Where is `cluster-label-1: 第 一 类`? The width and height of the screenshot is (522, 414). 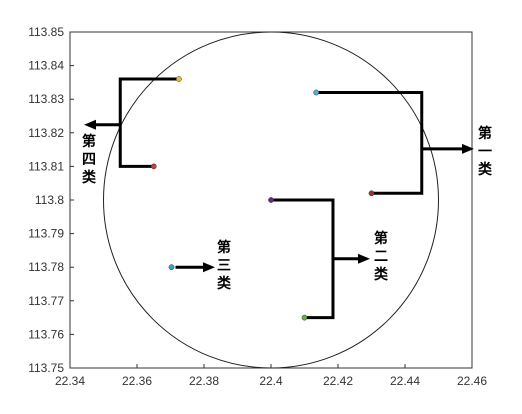 cluster-label-1: 第 一 类 is located at coordinates (485, 151).